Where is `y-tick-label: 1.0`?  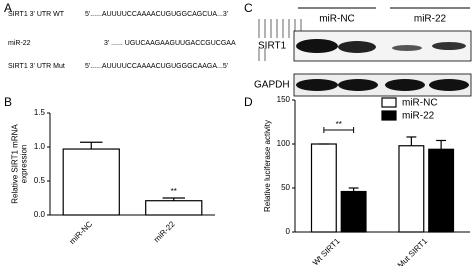 y-tick-label: 1.0 is located at coordinates (40, 146).